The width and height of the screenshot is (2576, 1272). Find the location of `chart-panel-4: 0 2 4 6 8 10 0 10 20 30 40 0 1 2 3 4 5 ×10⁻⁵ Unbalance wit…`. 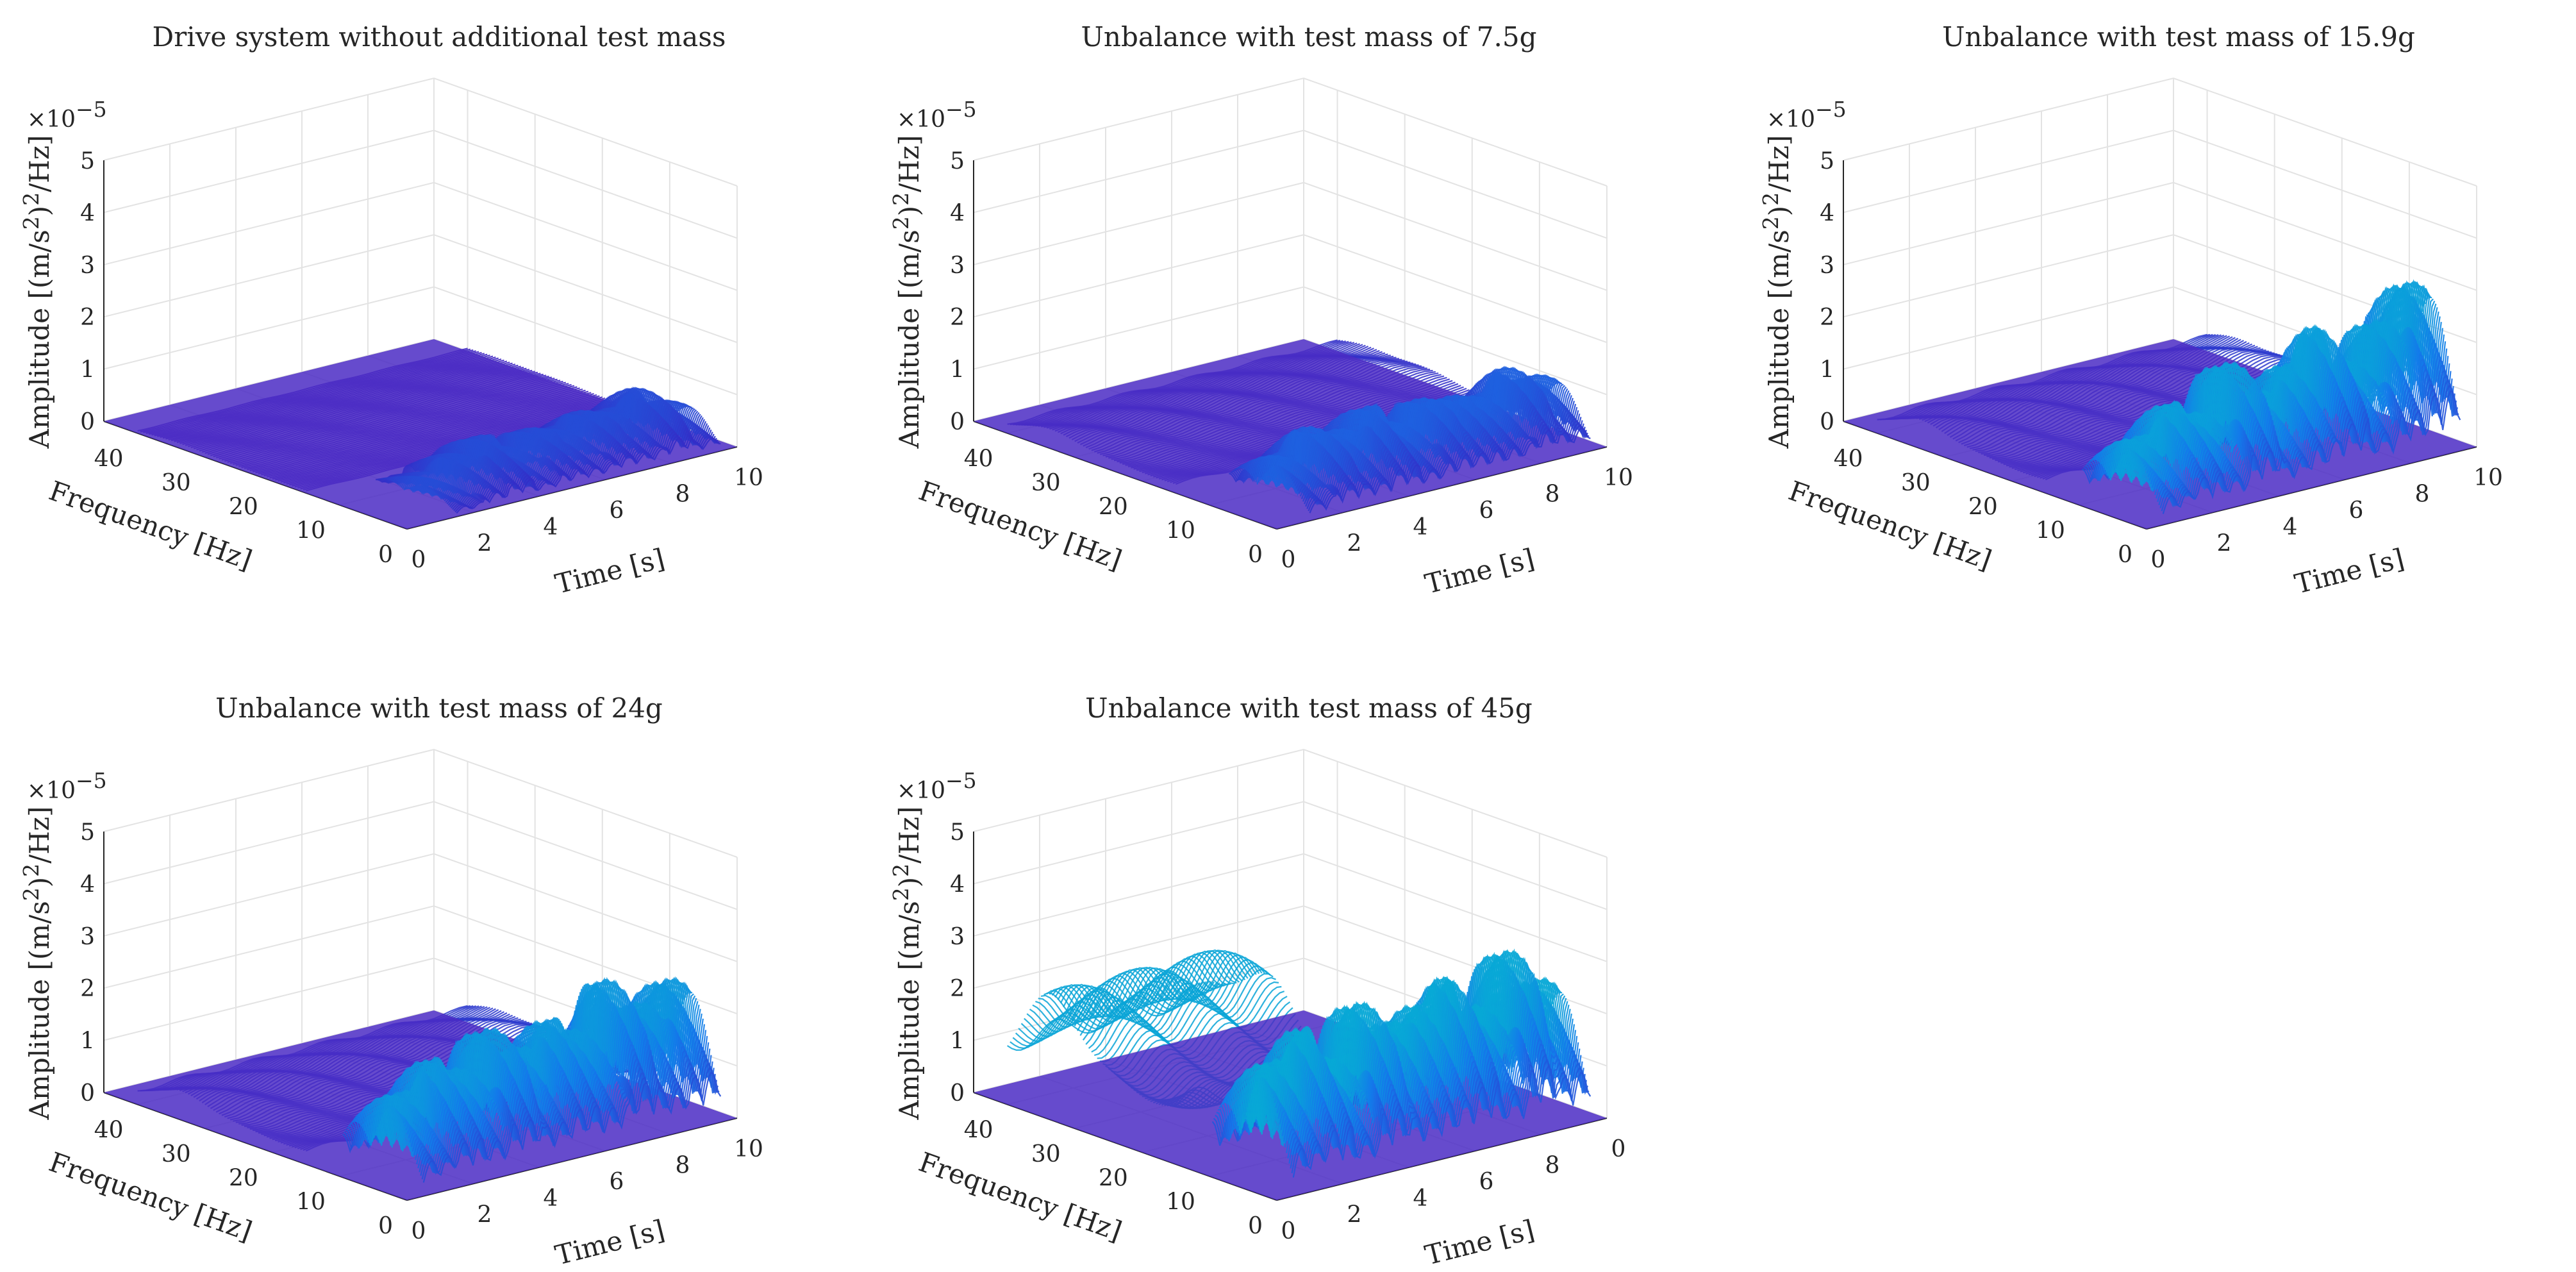

chart-panel-4: 0 2 4 6 8 10 0 10 20 30 40 0 1 2 3 4 5 ×10⁻⁵ Unbalance wit… is located at coordinates (391, 982).